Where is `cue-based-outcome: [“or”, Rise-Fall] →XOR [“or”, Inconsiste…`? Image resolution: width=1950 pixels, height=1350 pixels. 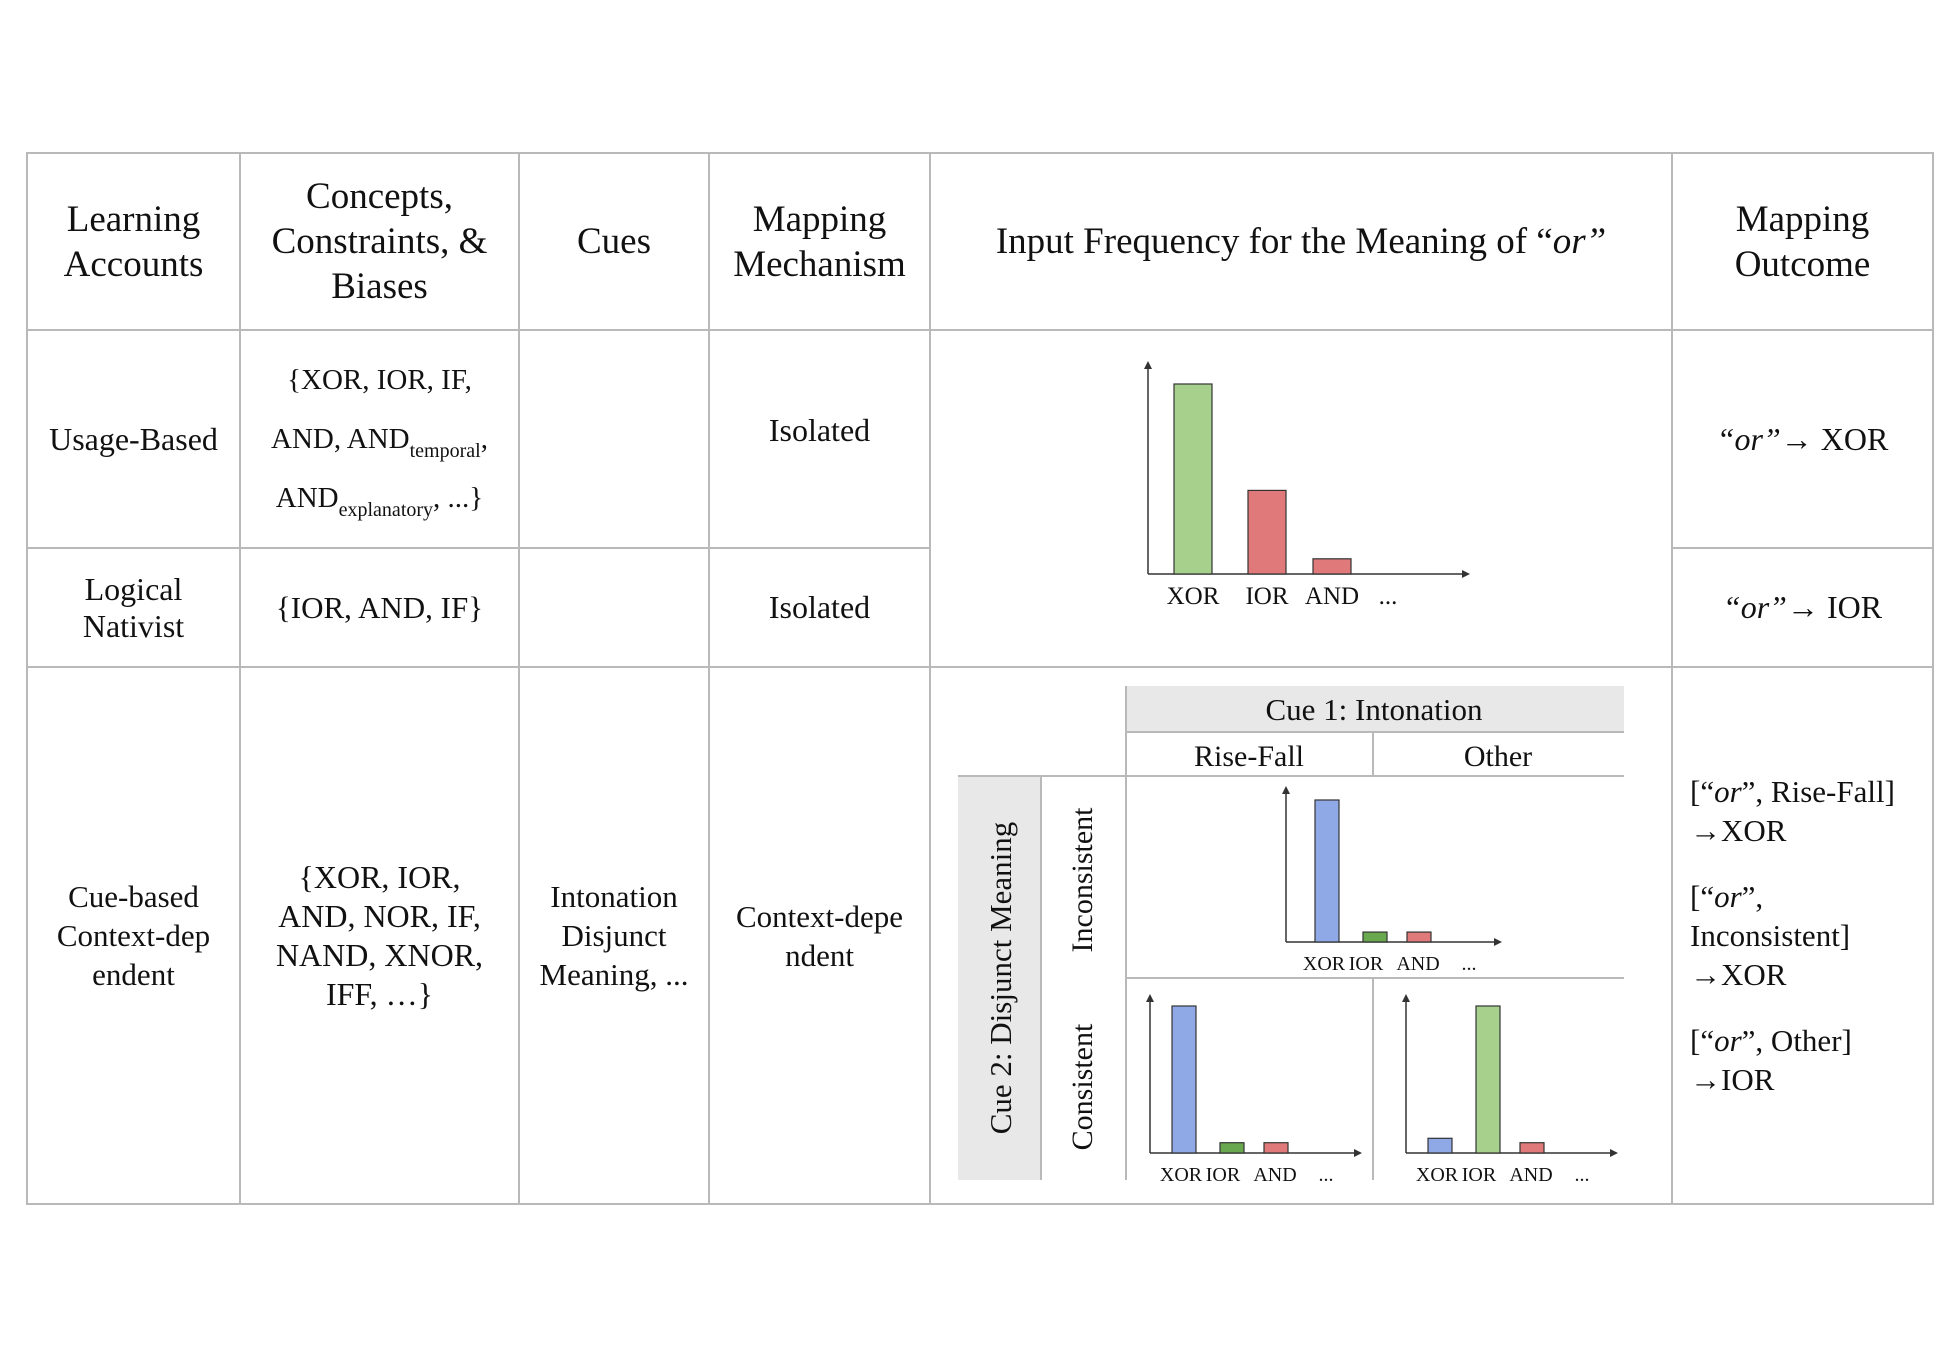
cue-based-outcome: [“or”, Rise-Fall] →XOR [“or”, Inconsiste… is located at coordinates (1802, 935).